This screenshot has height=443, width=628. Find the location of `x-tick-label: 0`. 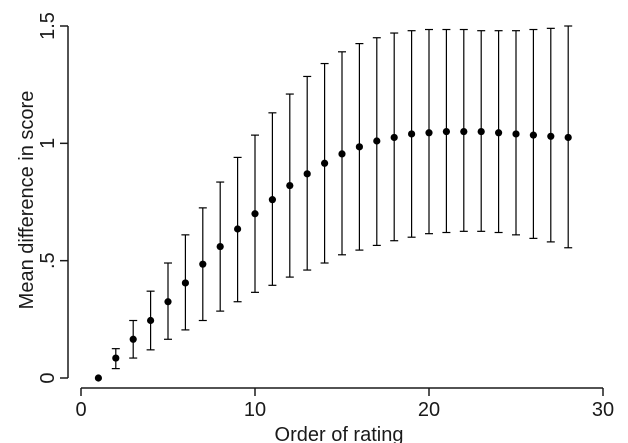

x-tick-label: 0 is located at coordinates (80, 410).